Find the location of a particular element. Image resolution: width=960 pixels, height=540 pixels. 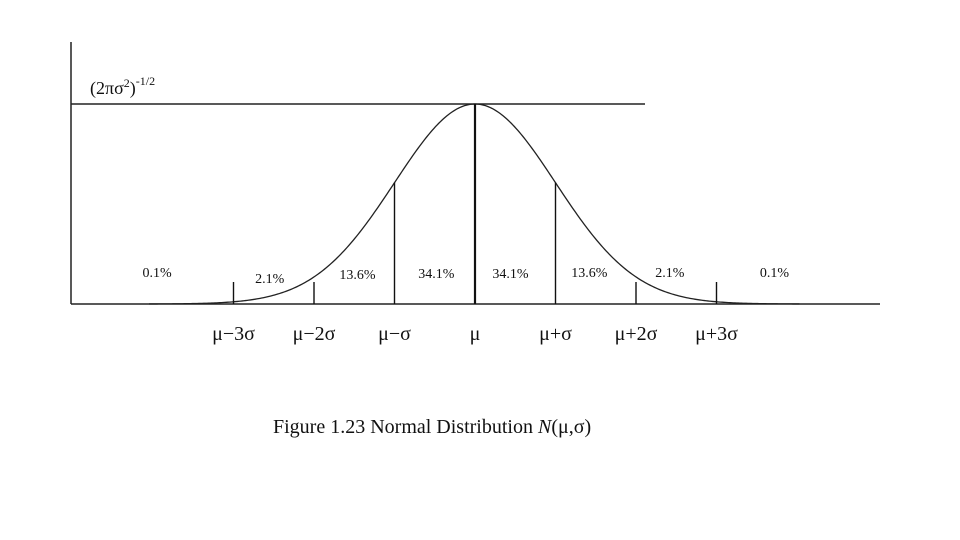

x-tick-label: μ−3σ is located at coordinates (233, 334).